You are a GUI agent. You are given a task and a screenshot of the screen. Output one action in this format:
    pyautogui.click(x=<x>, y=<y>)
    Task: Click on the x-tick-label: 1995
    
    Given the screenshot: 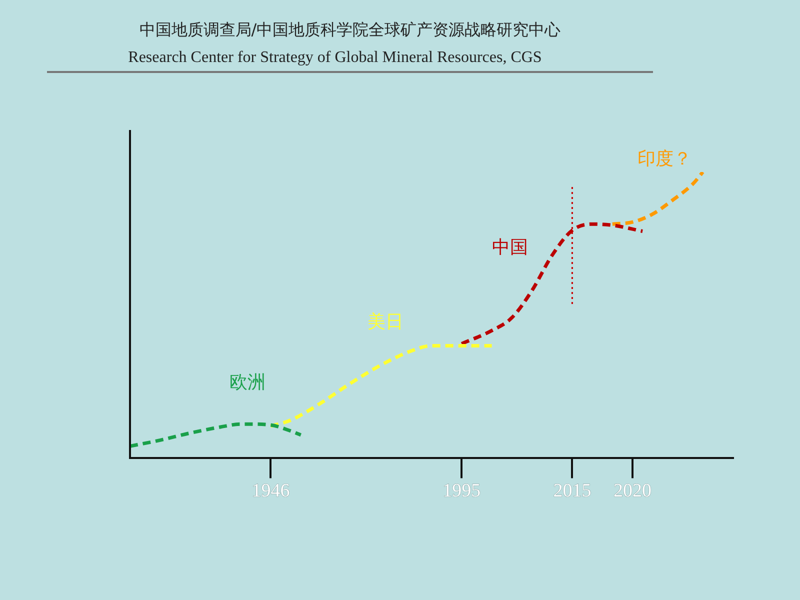 What is the action you would take?
    pyautogui.click(x=461, y=491)
    